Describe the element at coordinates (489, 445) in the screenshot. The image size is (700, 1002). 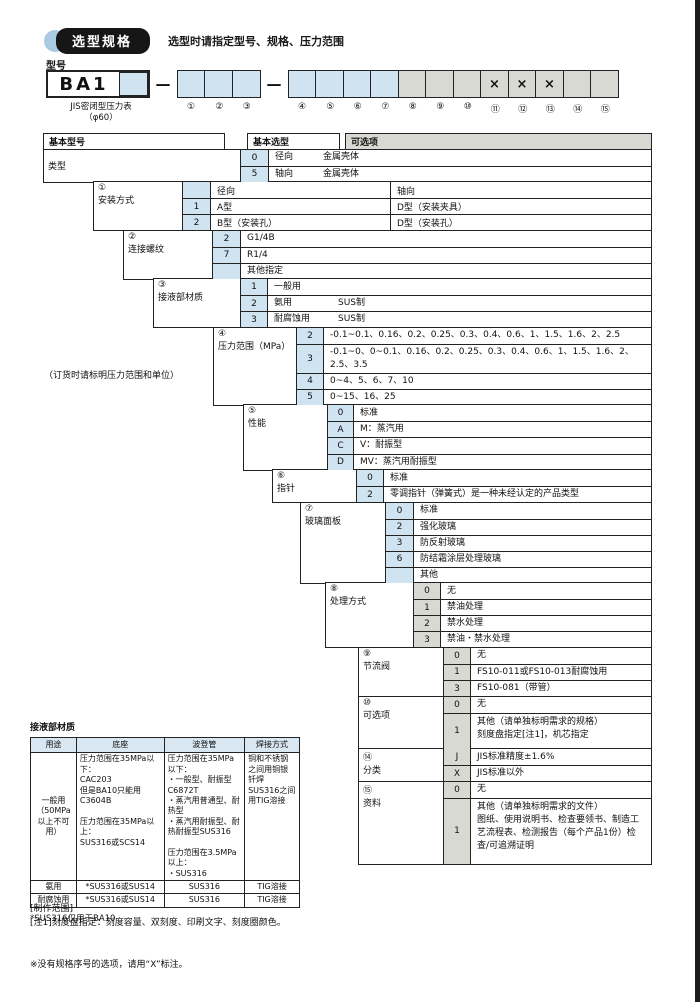
I see `table-row: C V：耐振型` at that location.